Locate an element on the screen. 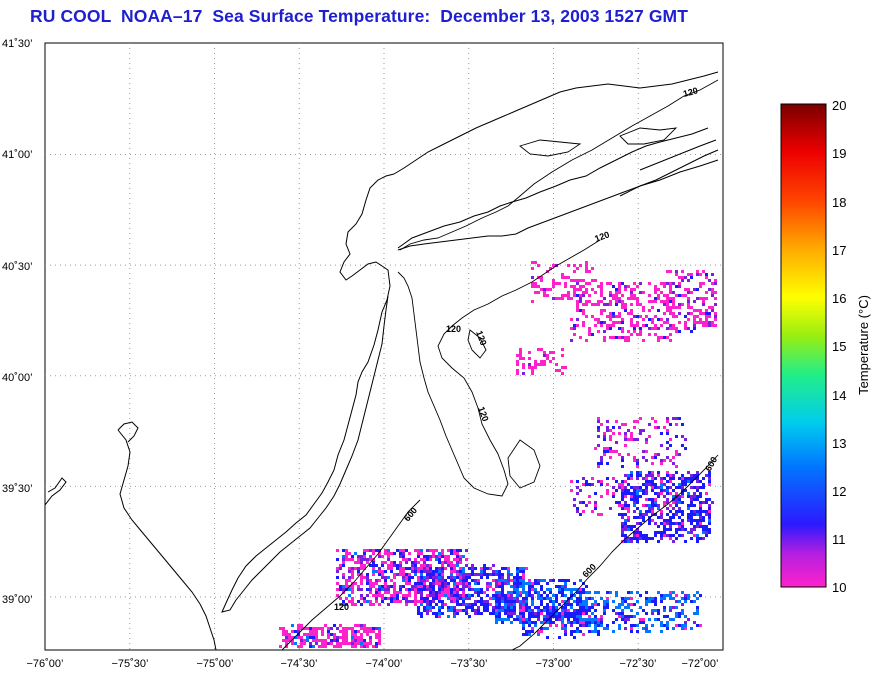 Image resolution: width=872 pixels, height=673 pixels. long-island-south-shore is located at coordinates (558, 200).